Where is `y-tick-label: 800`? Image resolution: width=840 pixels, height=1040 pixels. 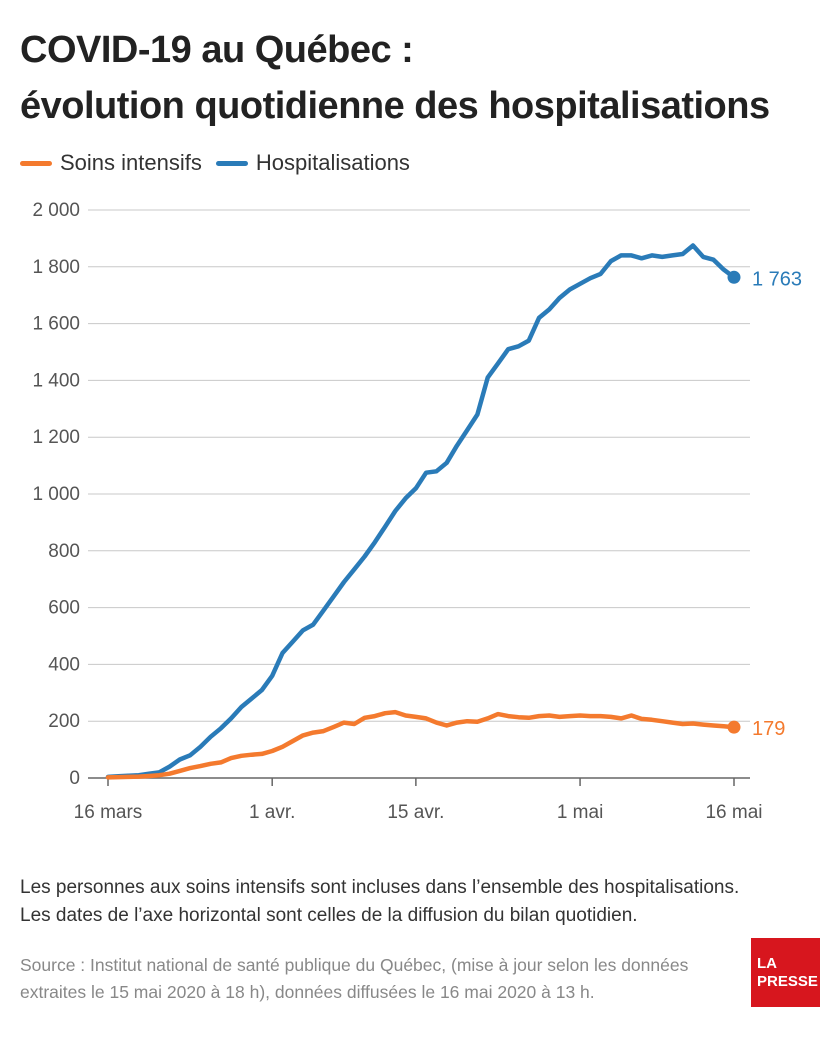
y-tick-label: 800 is located at coordinates (64, 551).